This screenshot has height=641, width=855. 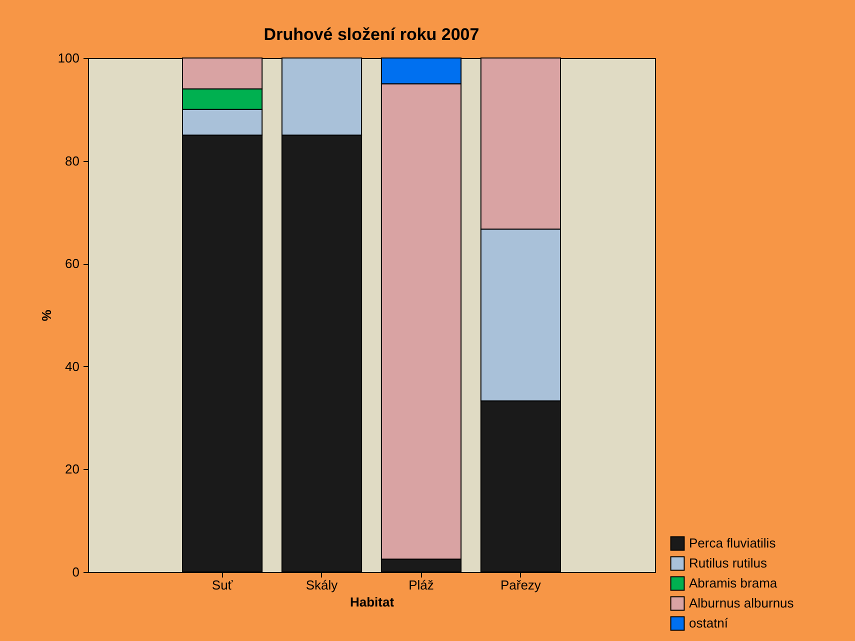 What do you see at coordinates (372, 34) in the screenshot?
I see `chart-title: Druhové složení roku 2007` at bounding box center [372, 34].